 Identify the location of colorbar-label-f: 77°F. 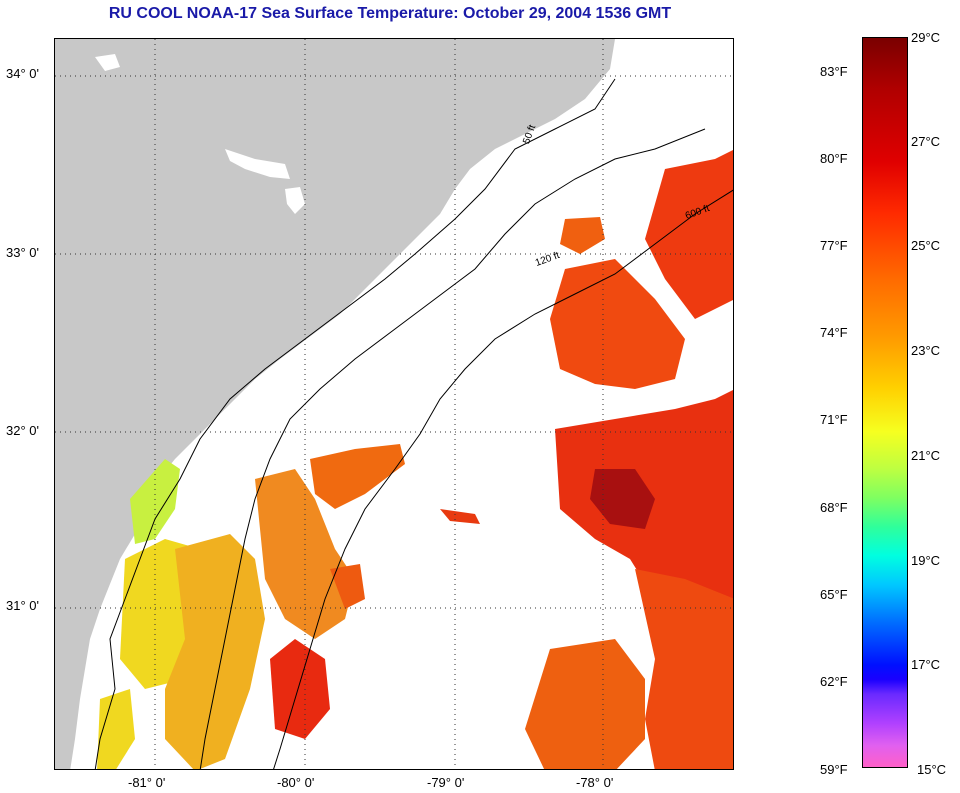
(834, 245).